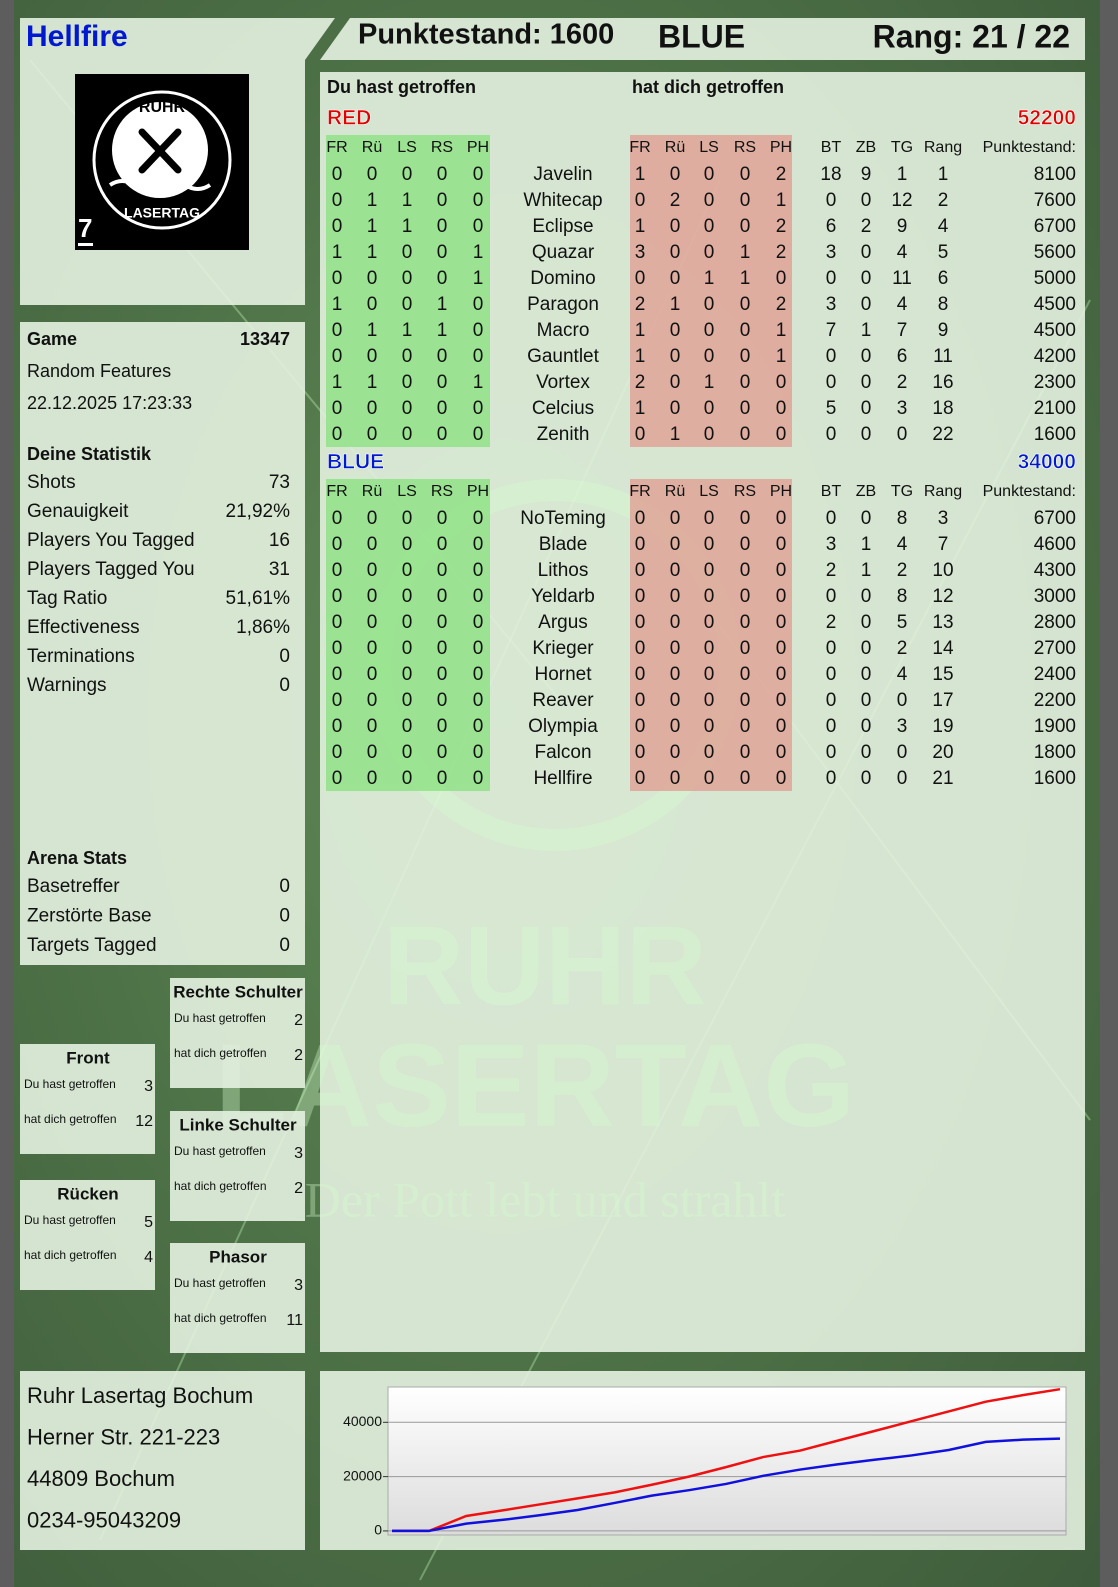  What do you see at coordinates (1055, 174) in the screenshot?
I see `cell: 8100` at bounding box center [1055, 174].